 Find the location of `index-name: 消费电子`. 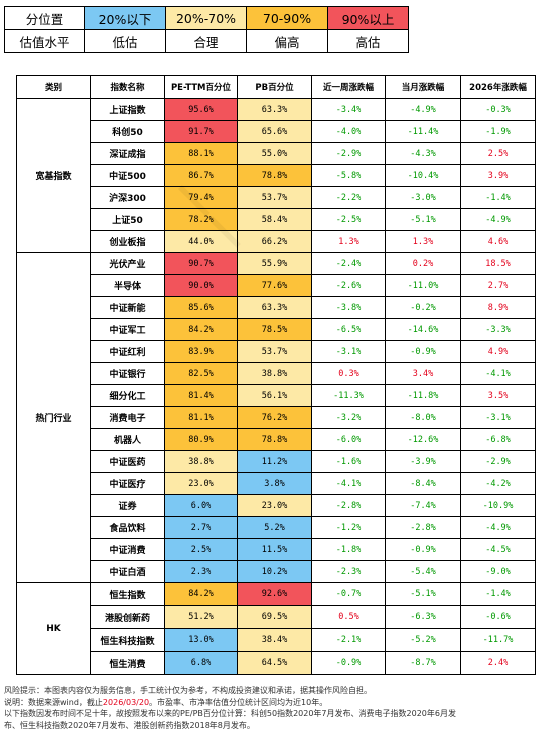

index-name: 消费电子 is located at coordinates (128, 418).